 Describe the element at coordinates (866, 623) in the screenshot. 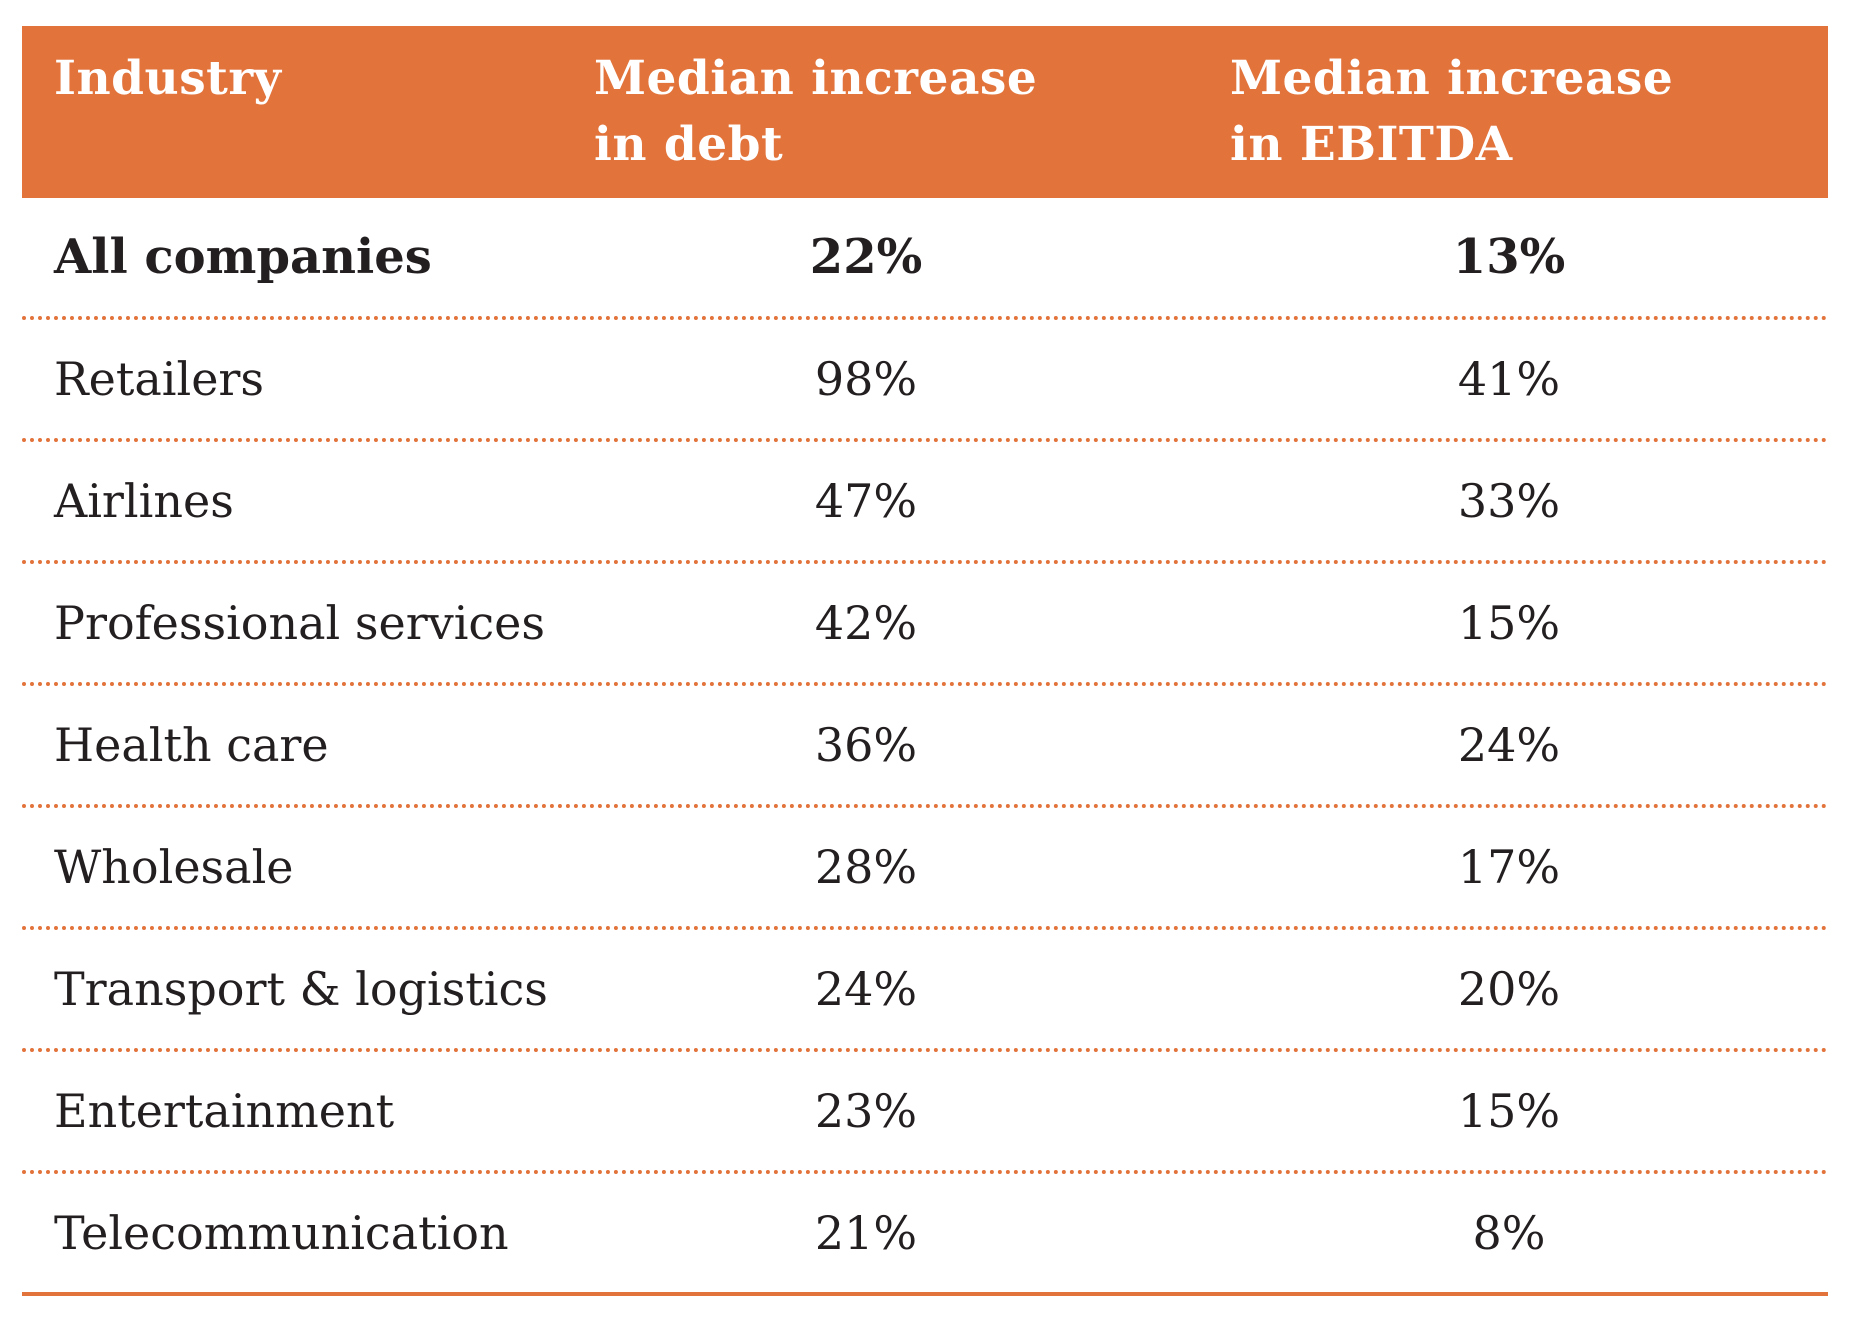

I see `debt-cell: 42%` at that location.